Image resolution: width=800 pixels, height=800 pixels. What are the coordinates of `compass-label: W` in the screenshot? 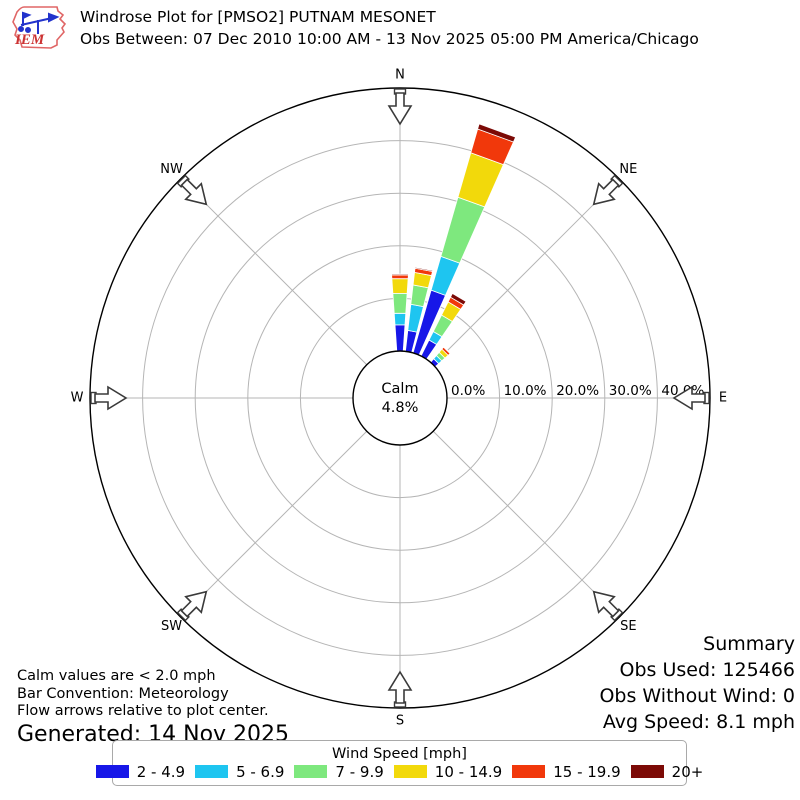 It's located at (77, 398).